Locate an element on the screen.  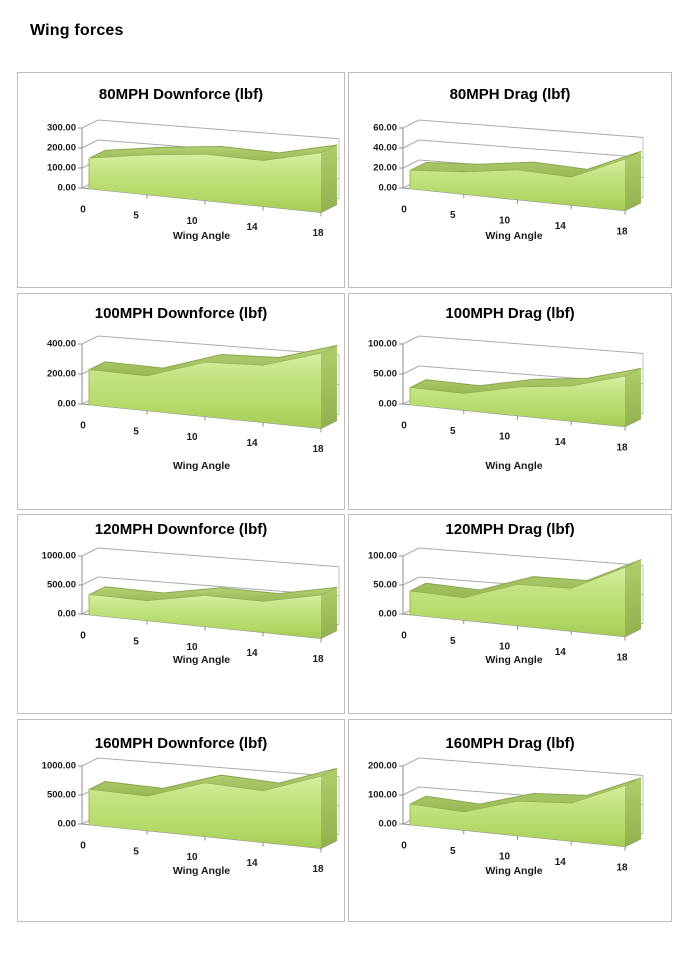
chart-title: 160MPH Drag (lbf) is located at coordinates (510, 743).